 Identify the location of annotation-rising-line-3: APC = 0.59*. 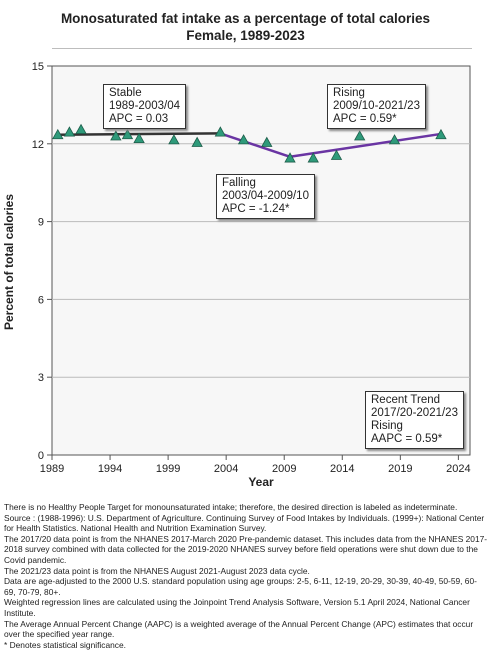
(365, 119).